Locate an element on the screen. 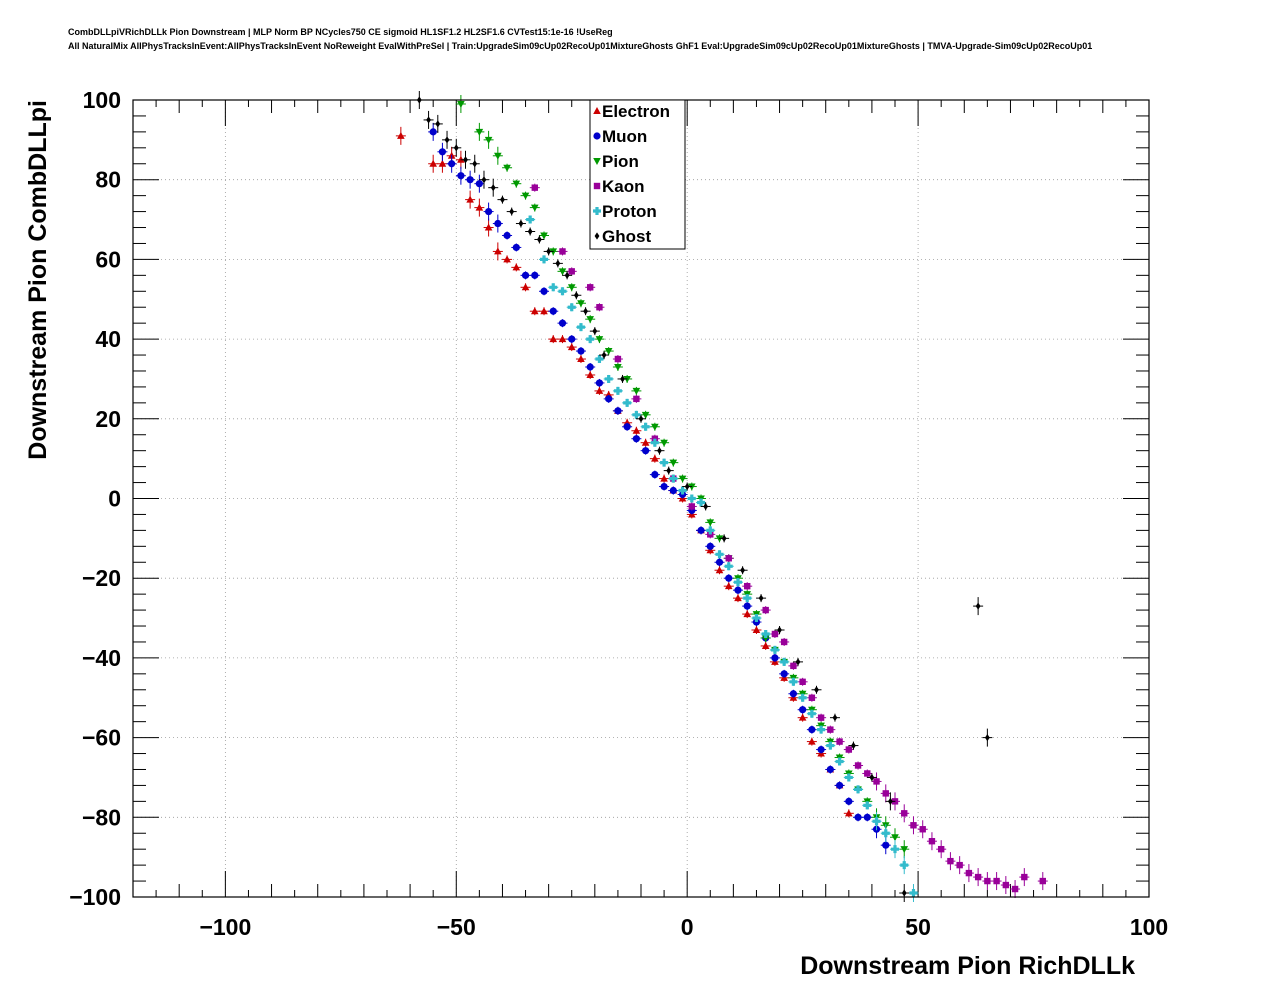 The height and width of the screenshot is (996, 1276). y-tick-label: −60 is located at coordinates (101, 738).